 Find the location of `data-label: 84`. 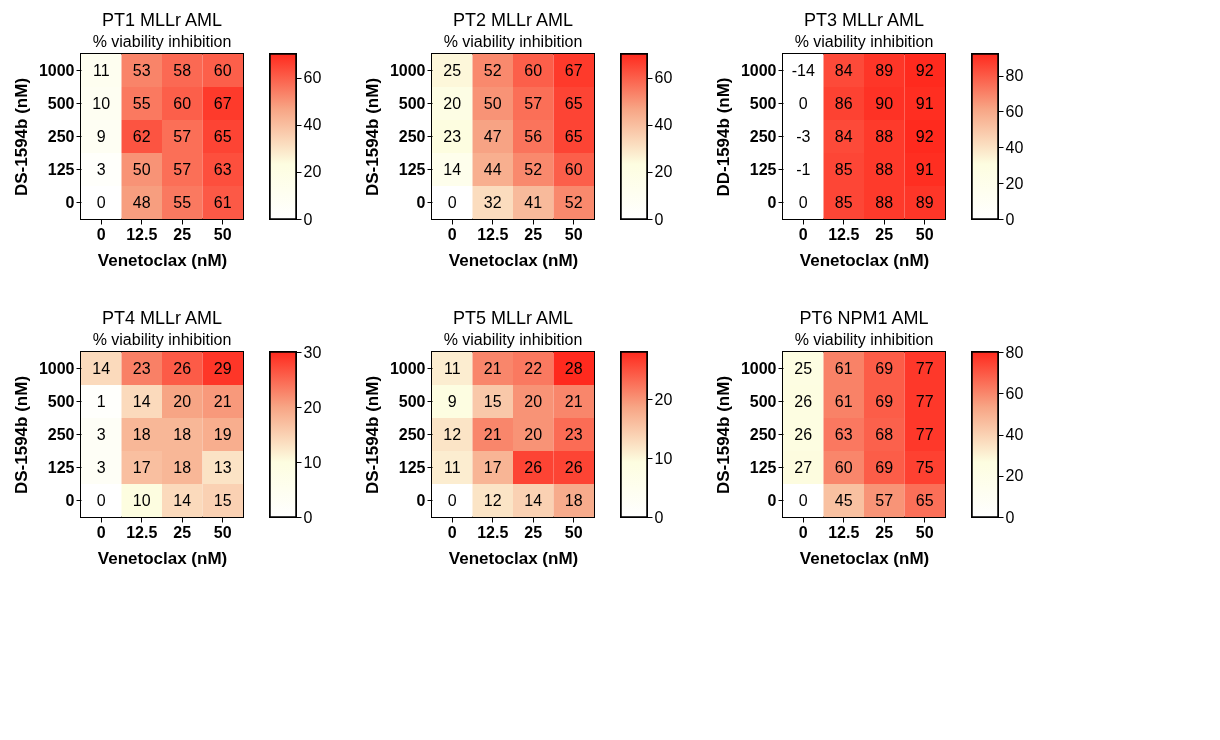

data-label: 84 is located at coordinates (843, 136).